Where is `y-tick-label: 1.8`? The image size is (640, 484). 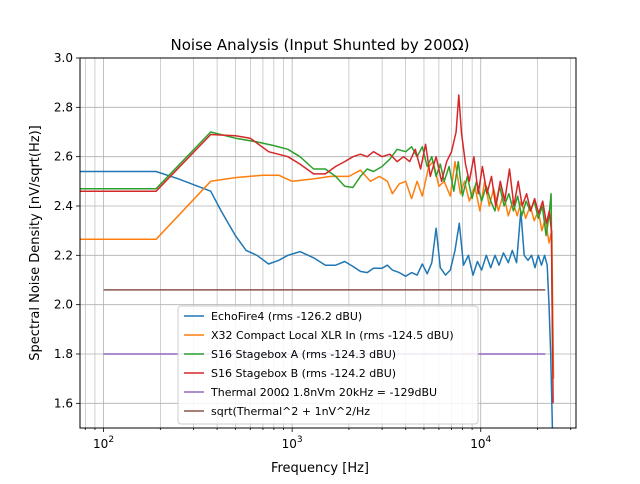 y-tick-label: 1.8 is located at coordinates (63, 354).